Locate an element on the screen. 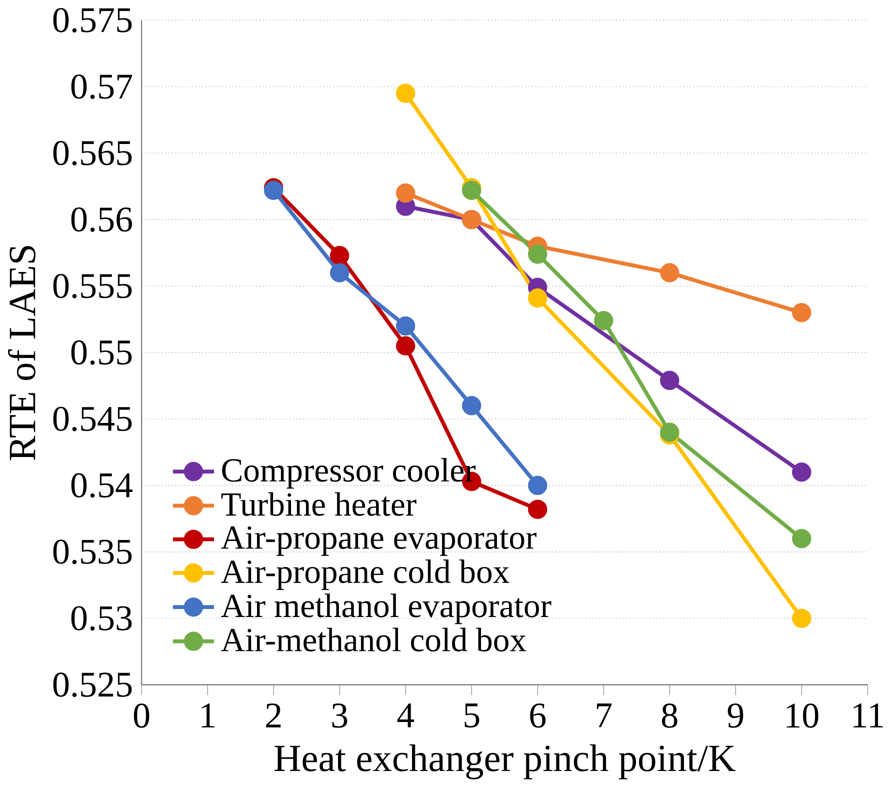  x-tick-label: 8 is located at coordinates (670, 715).